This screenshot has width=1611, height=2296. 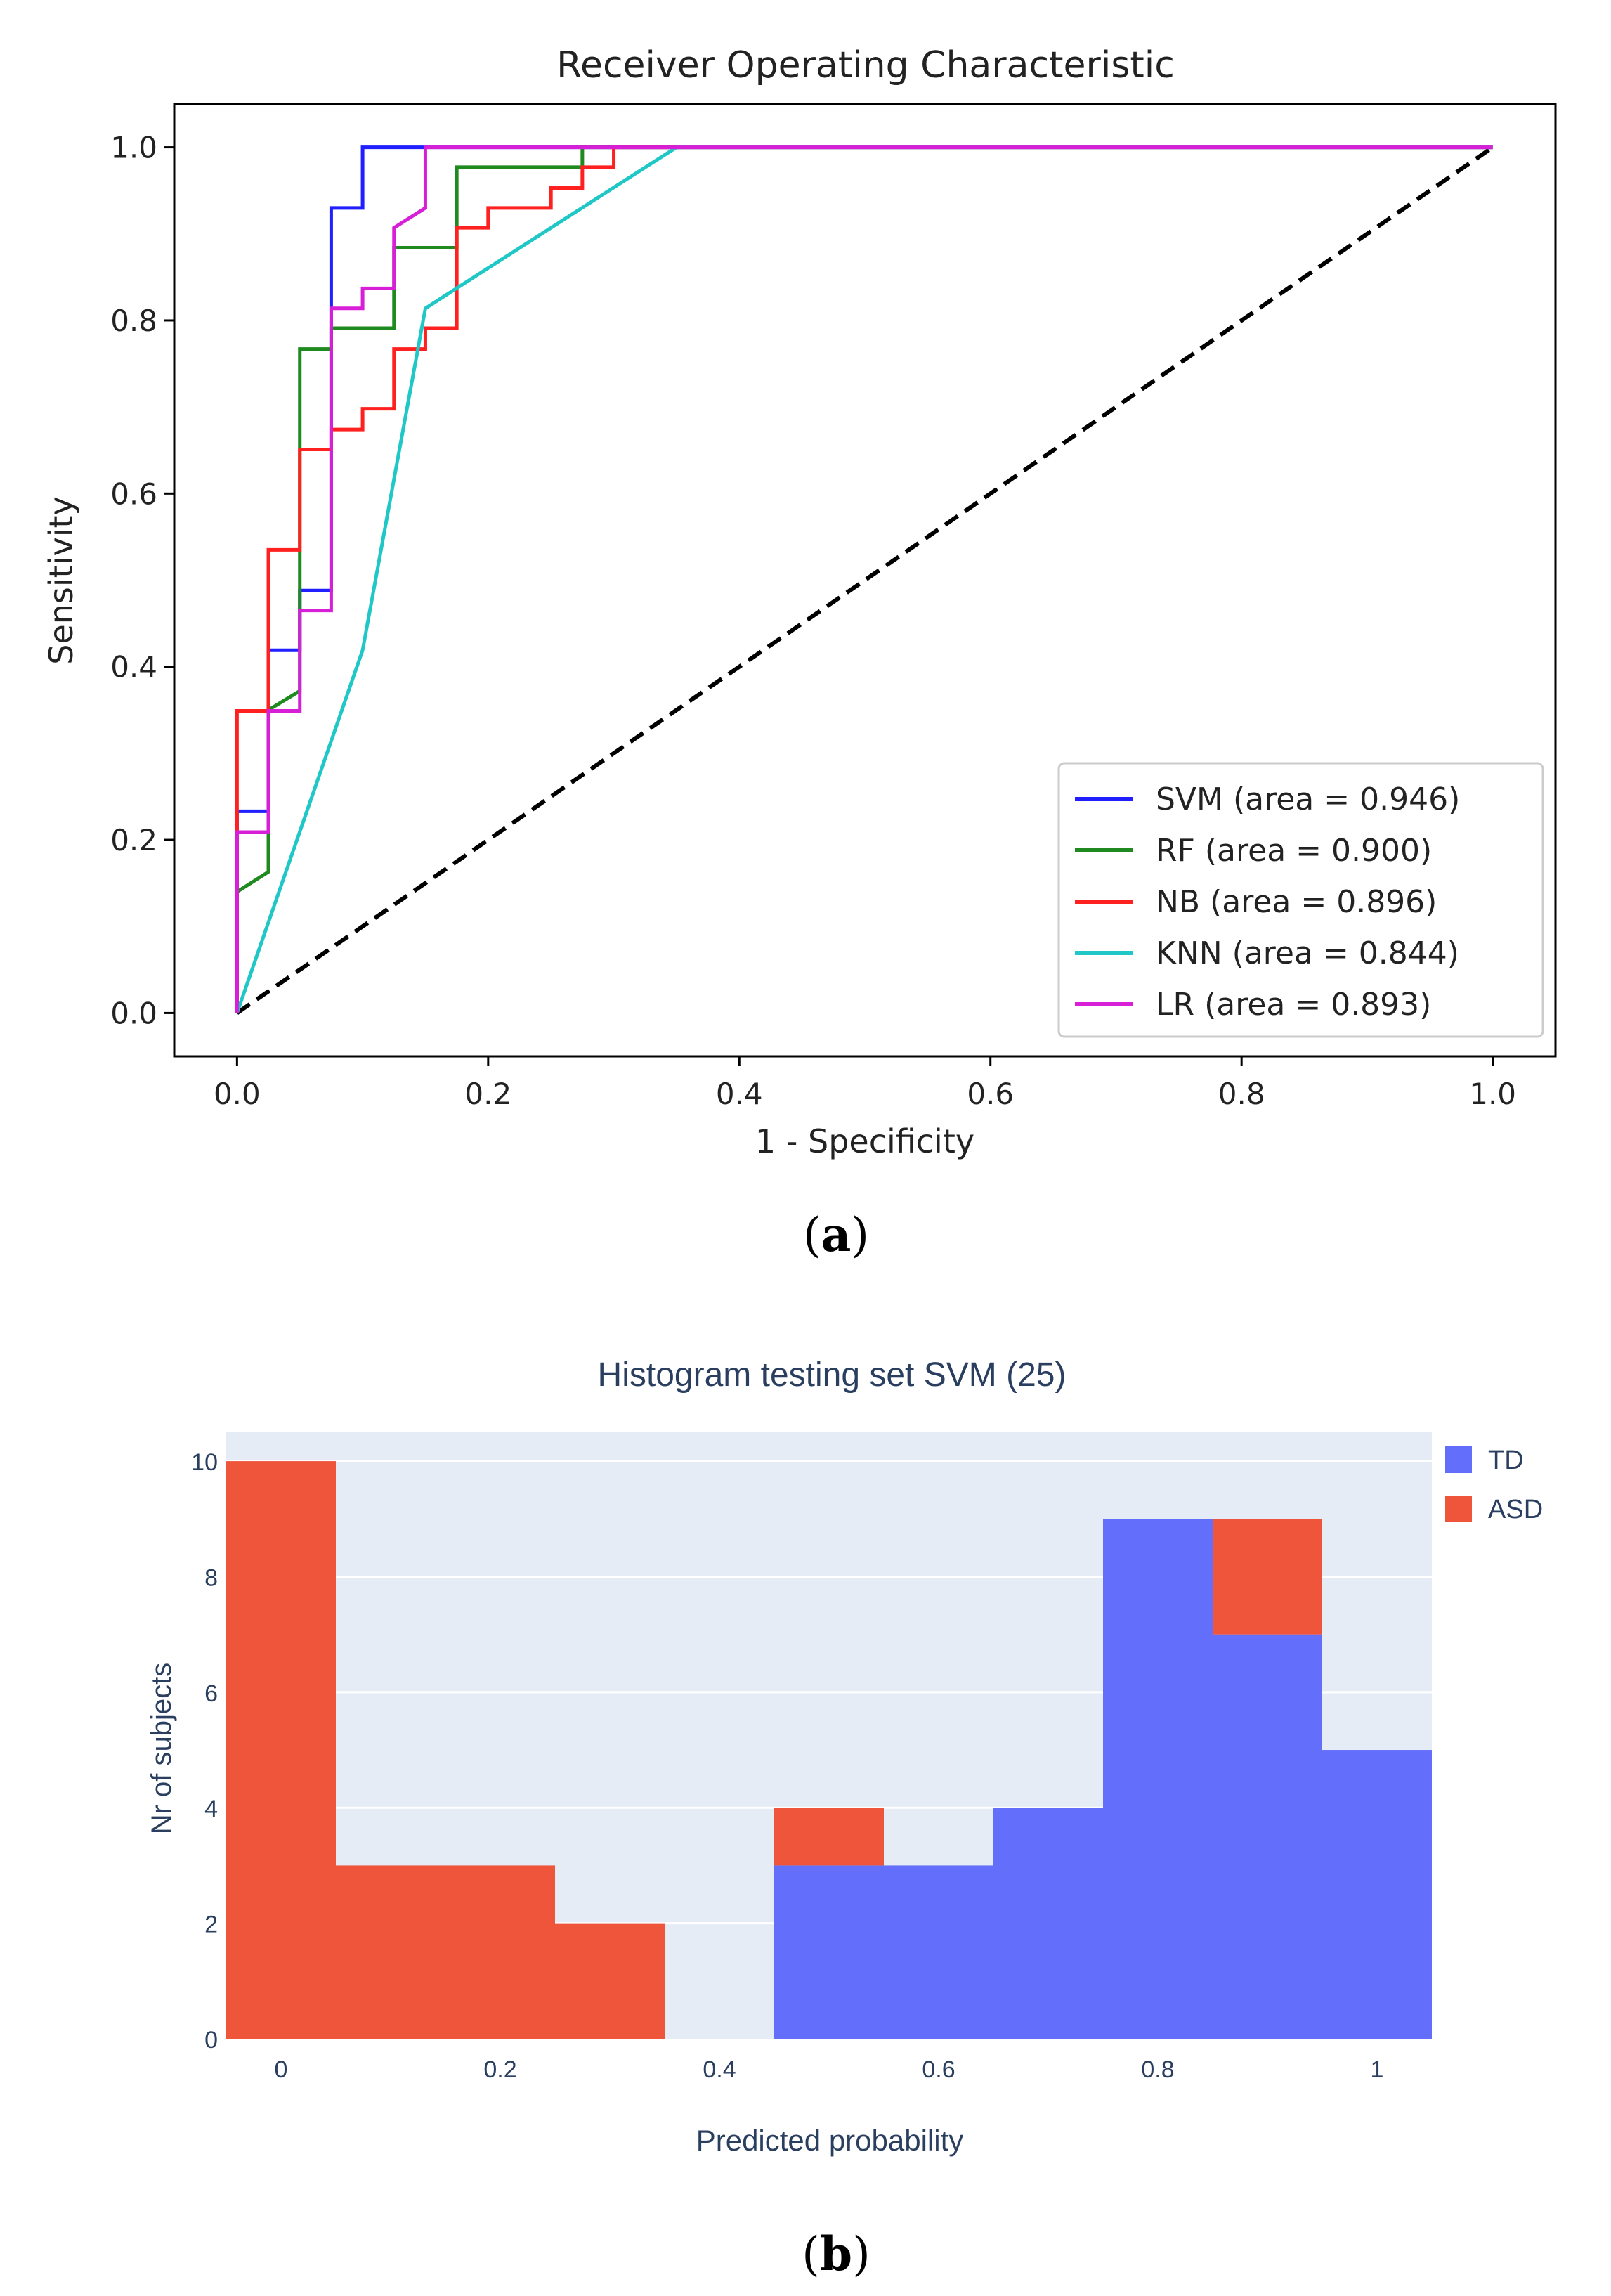 I want to click on histogram-x-tick-label: 0.6, so click(x=939, y=2069).